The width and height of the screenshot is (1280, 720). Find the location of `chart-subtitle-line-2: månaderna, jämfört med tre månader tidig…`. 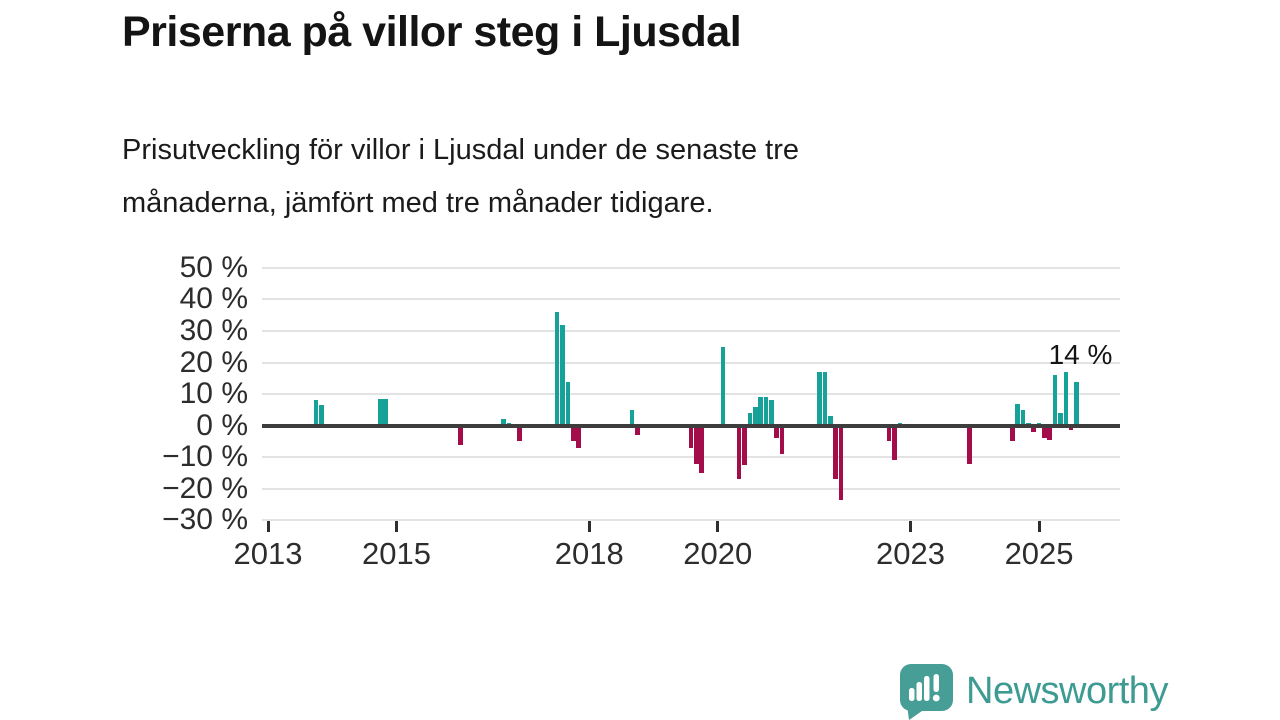

chart-subtitle-line-2: månaderna, jämfört med tre månader tidig… is located at coordinates (418, 203).